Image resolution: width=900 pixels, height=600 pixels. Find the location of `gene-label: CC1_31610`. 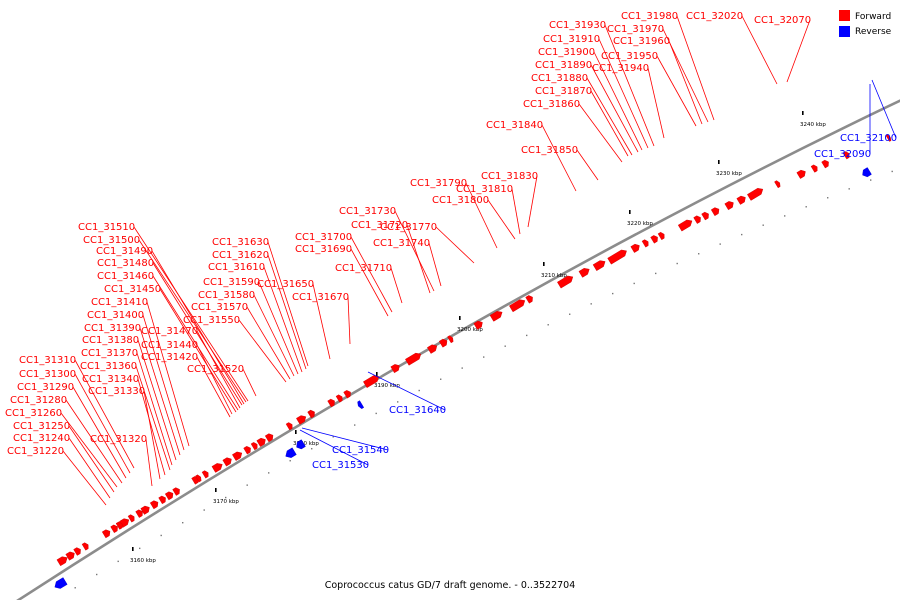

gene-label: CC1_31610 is located at coordinates (236, 267).